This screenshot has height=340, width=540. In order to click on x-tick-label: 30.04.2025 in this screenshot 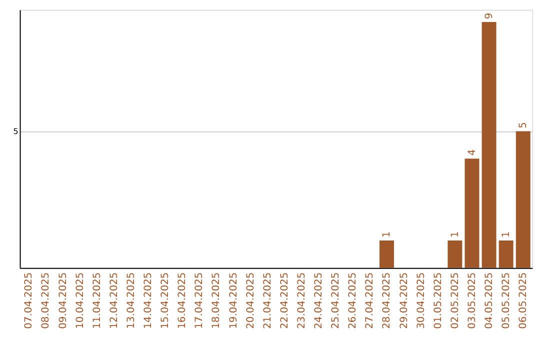, I will do `click(421, 300)`.